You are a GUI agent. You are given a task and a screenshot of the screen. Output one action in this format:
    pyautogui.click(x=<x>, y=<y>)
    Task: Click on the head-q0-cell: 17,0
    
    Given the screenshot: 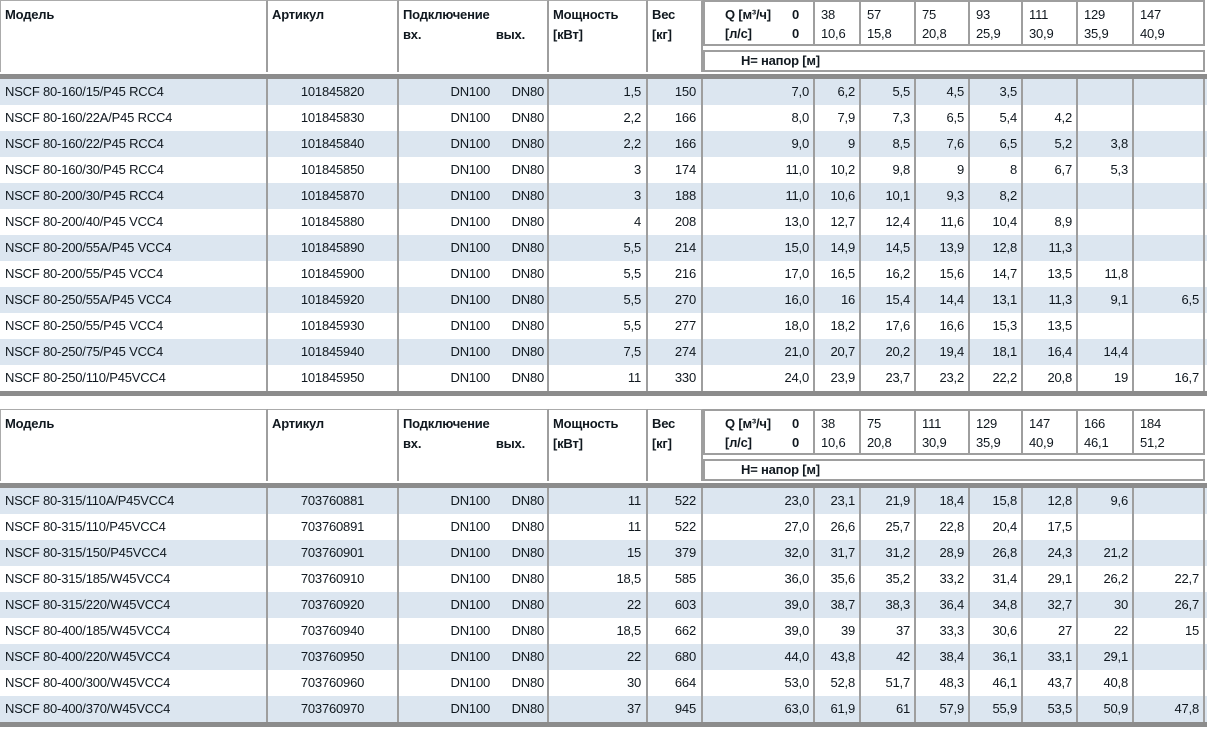 What is the action you would take?
    pyautogui.click(x=759, y=274)
    